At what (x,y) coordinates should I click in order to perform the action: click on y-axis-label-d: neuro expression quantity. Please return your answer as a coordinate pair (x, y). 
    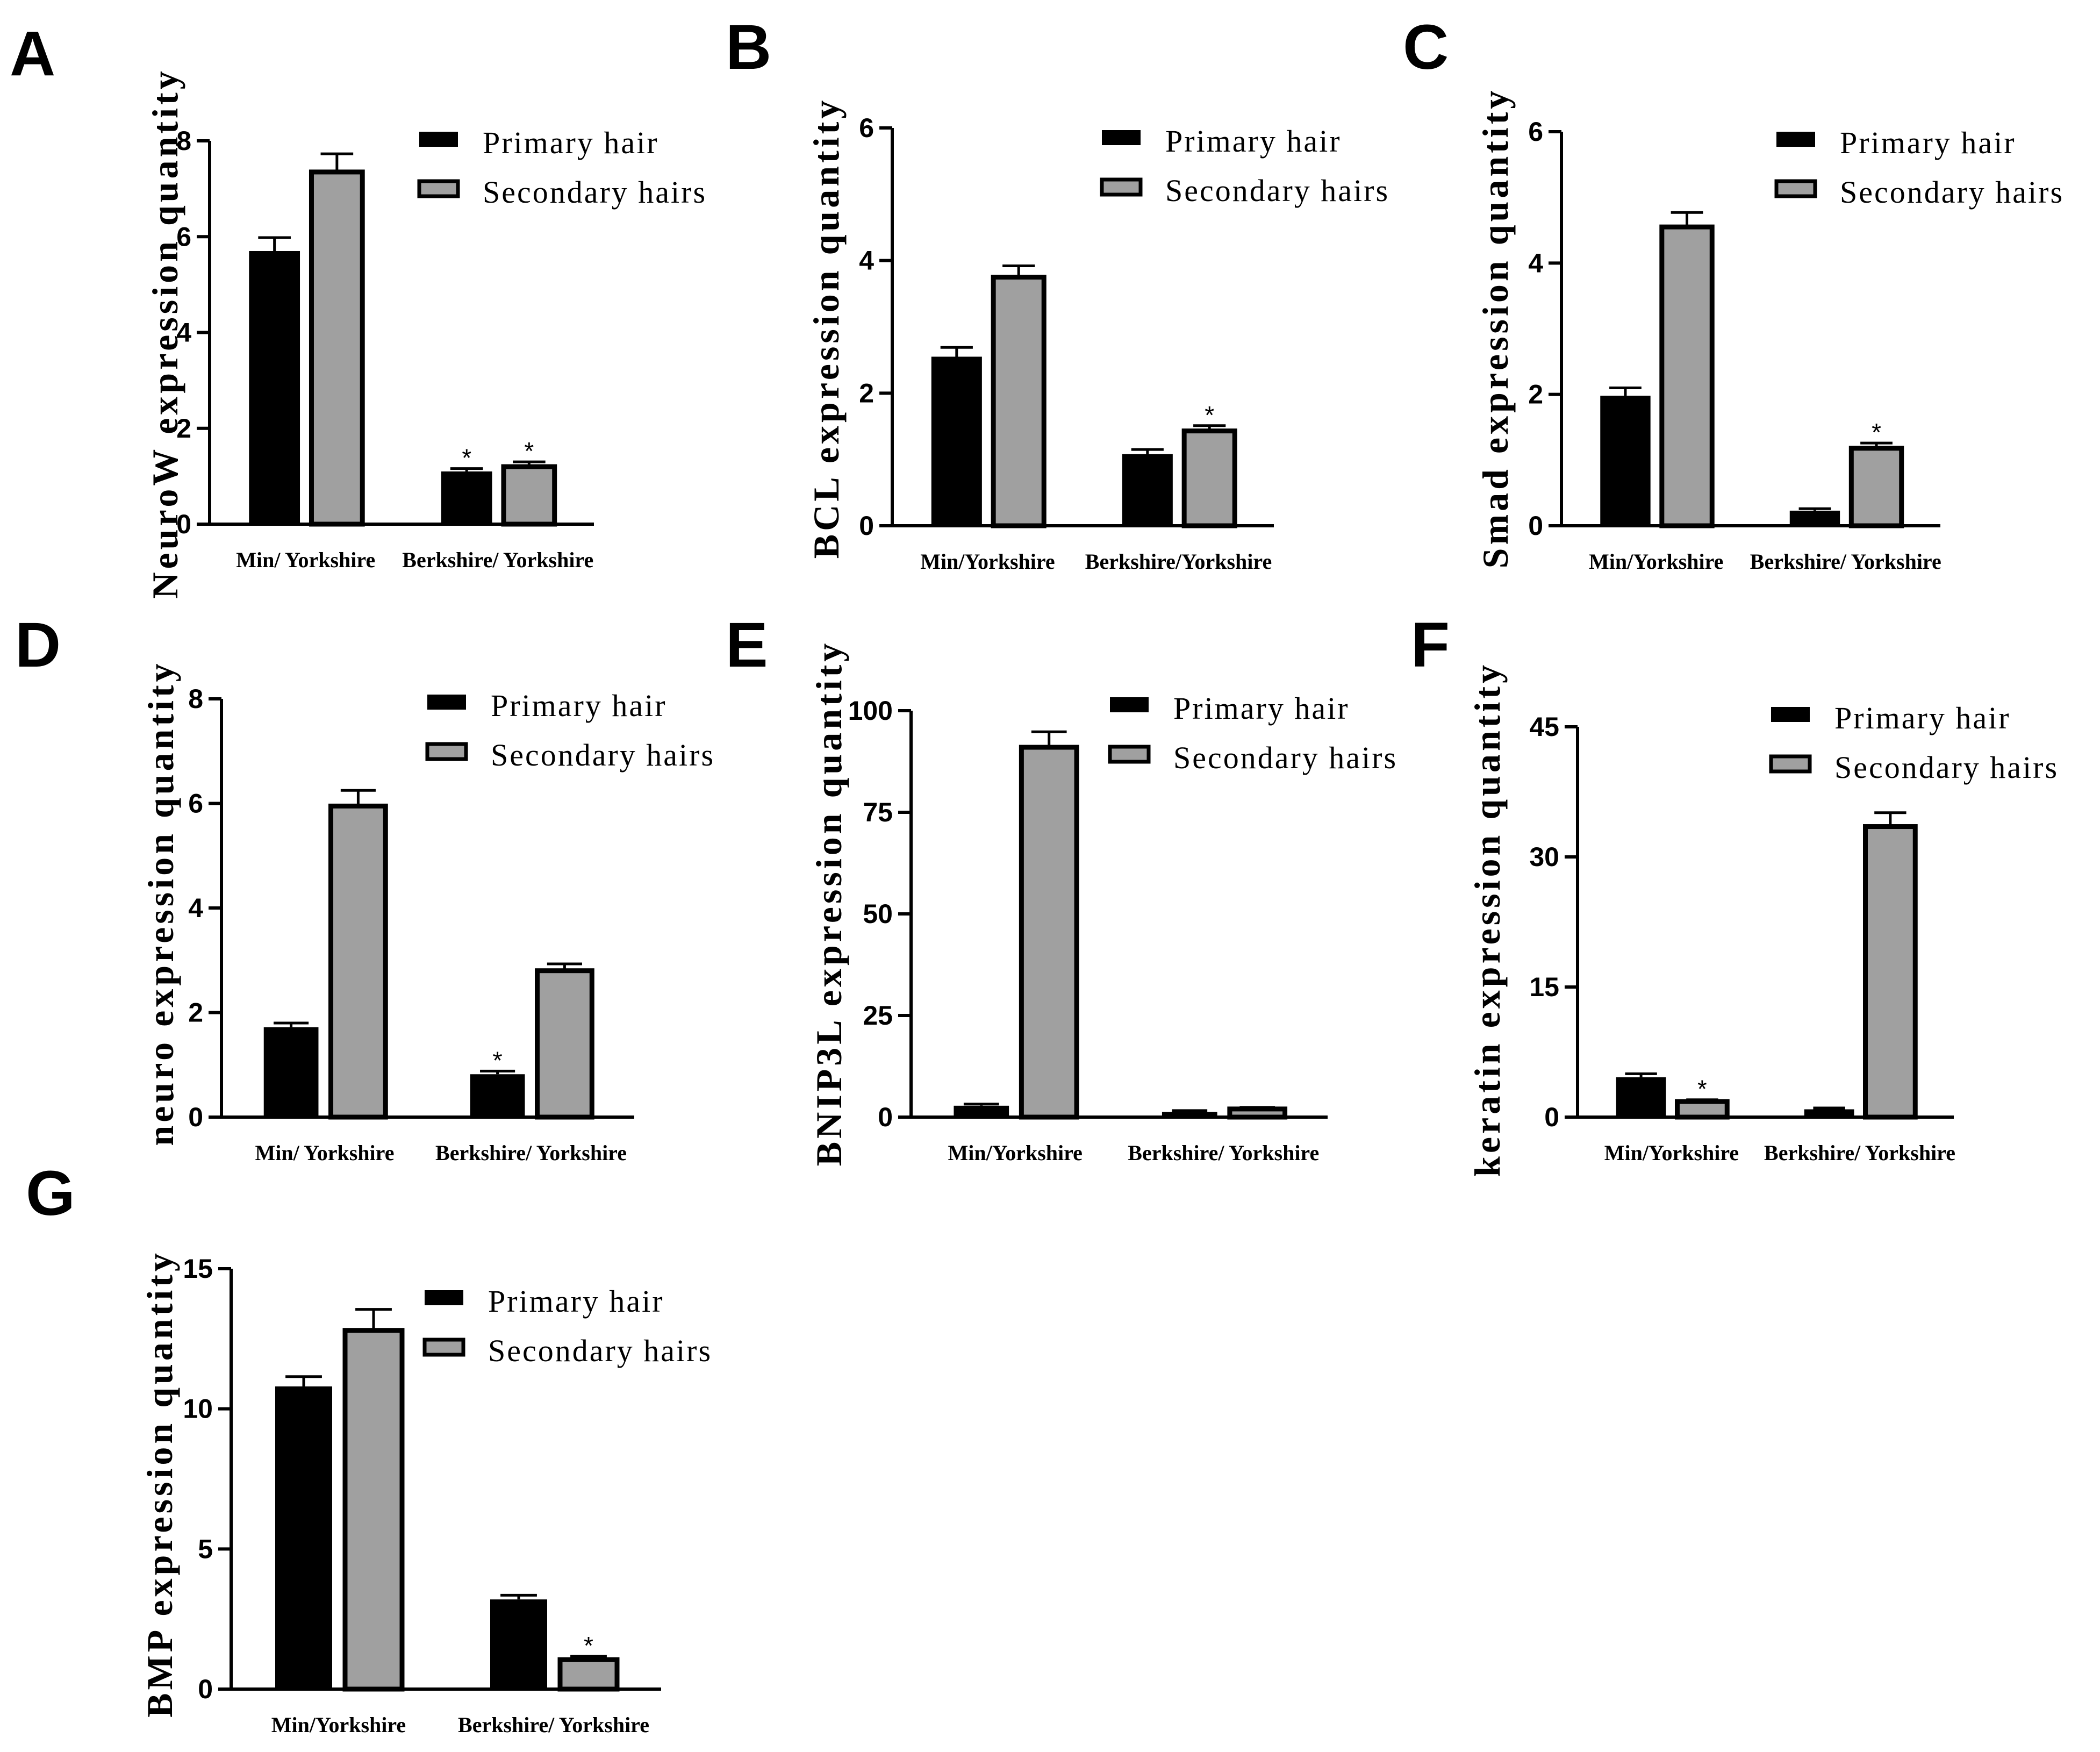
    Looking at the image, I should click on (160, 903).